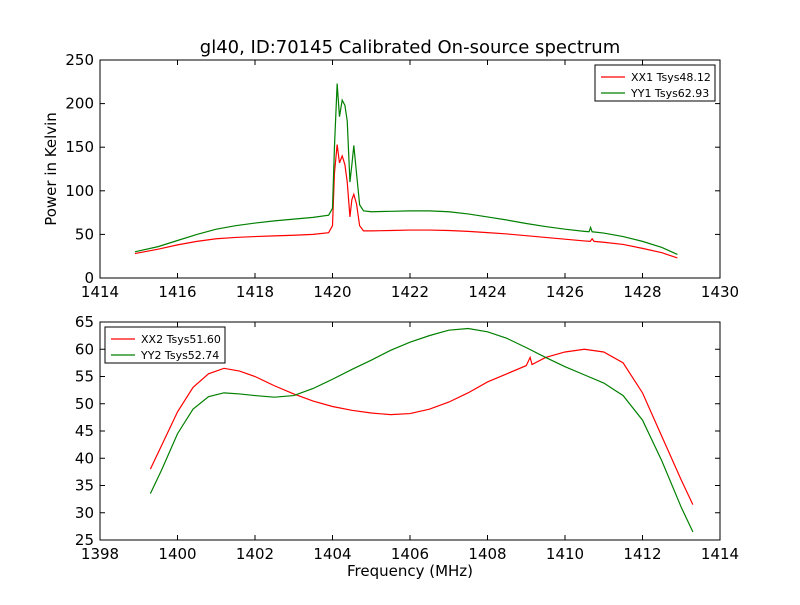  Describe the element at coordinates (181, 339) in the screenshot. I see `legend-label: XX2 Tsys51.60` at that location.